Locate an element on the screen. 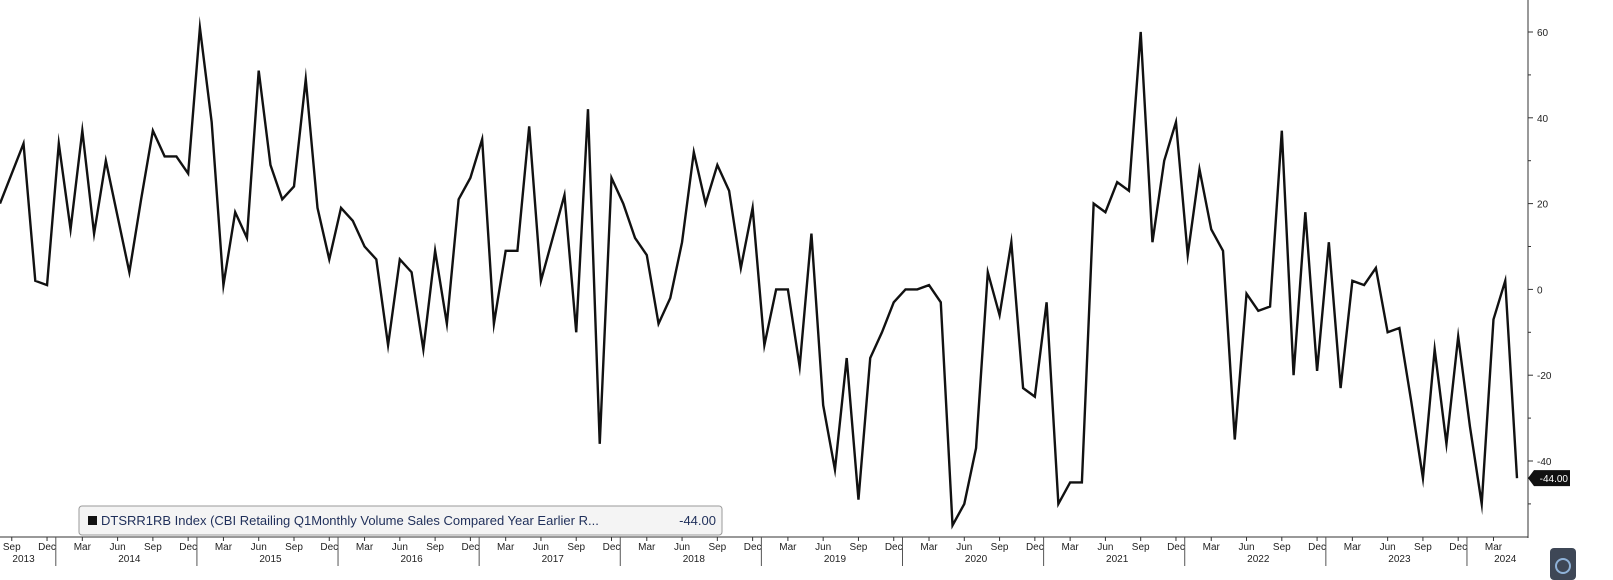 The image size is (1613, 580). y-tick-label: 60 is located at coordinates (1543, 33).